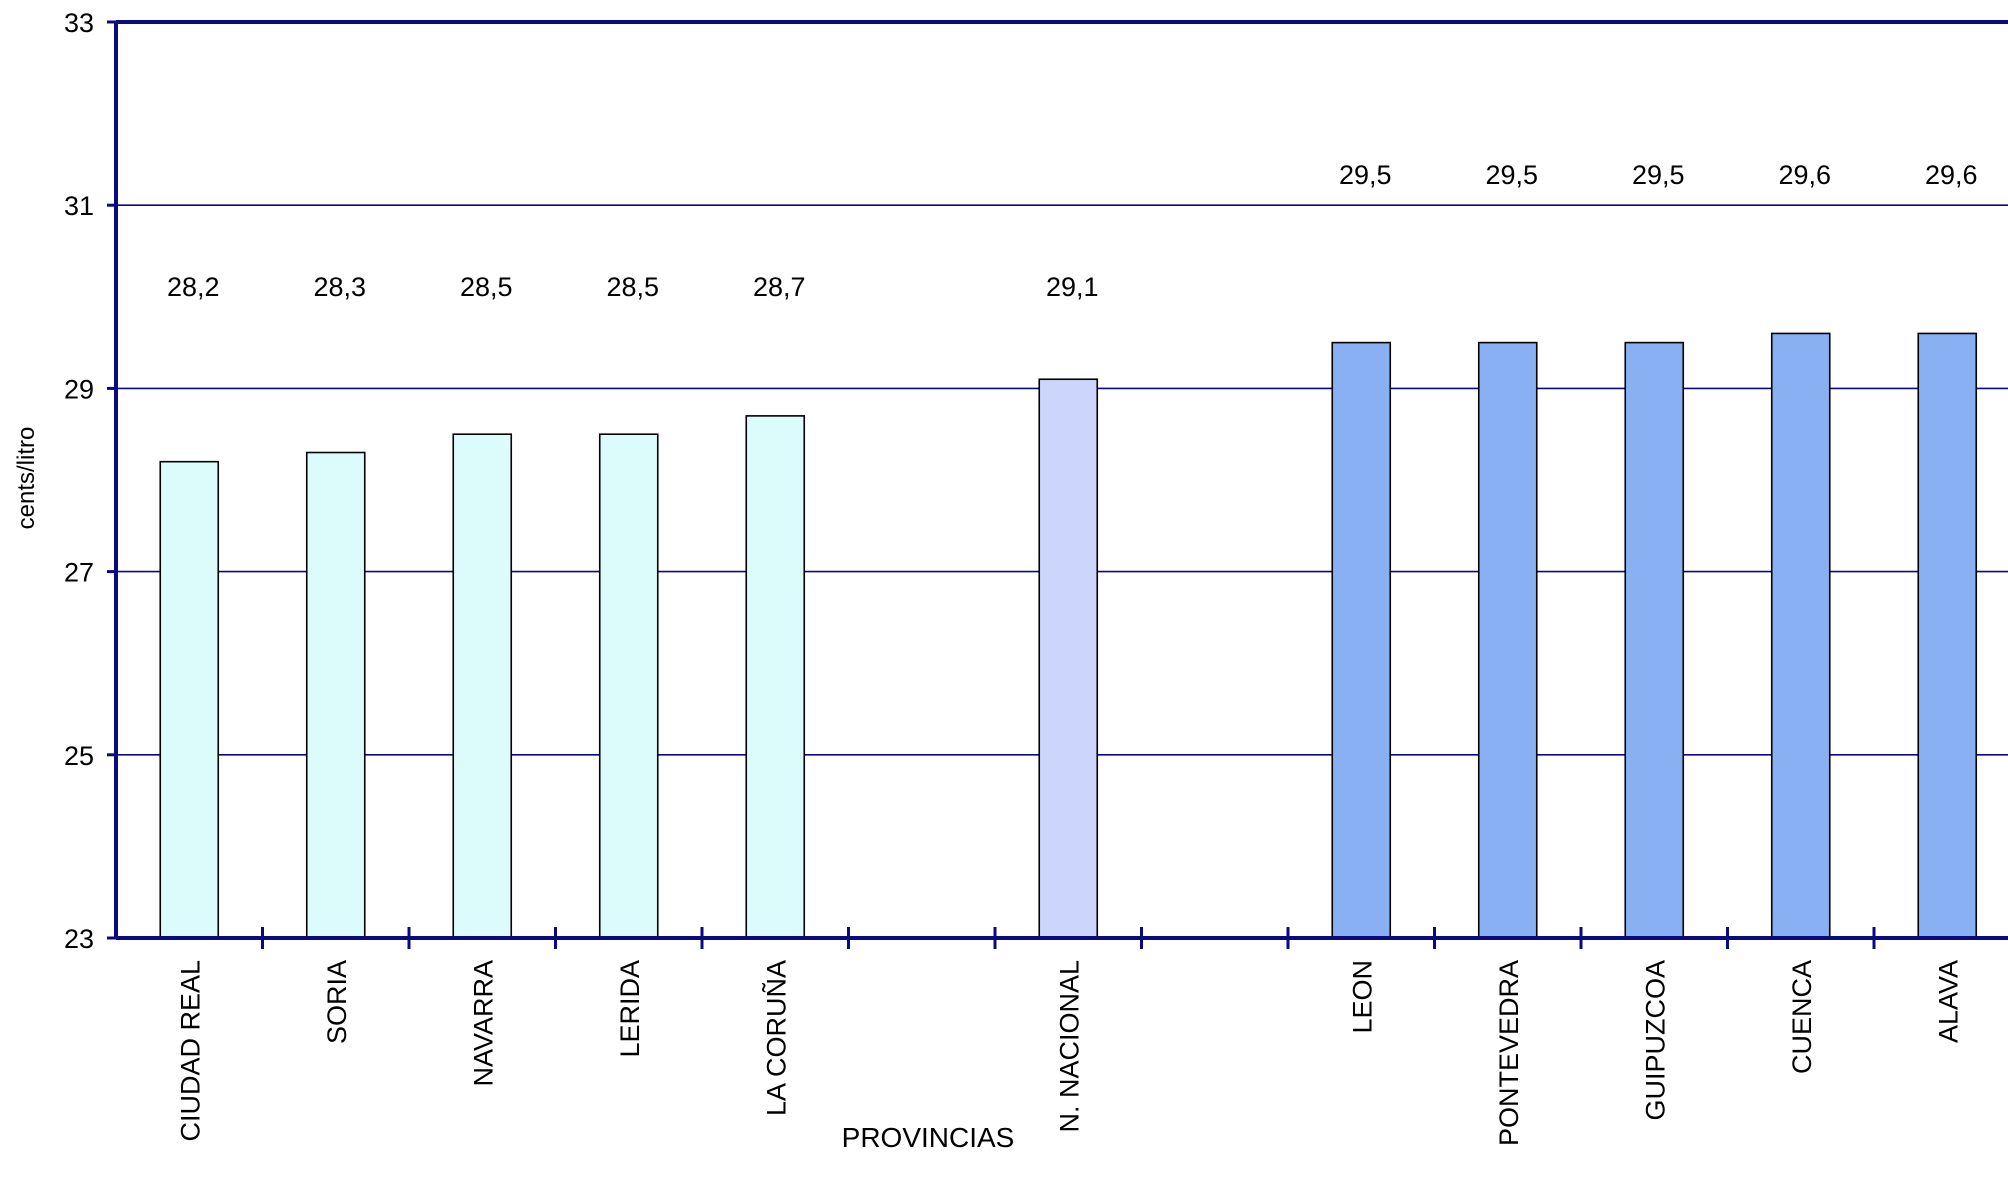  What do you see at coordinates (79, 481) in the screenshot?
I see `y-tick-labels: 23 25 27 29 31 33` at bounding box center [79, 481].